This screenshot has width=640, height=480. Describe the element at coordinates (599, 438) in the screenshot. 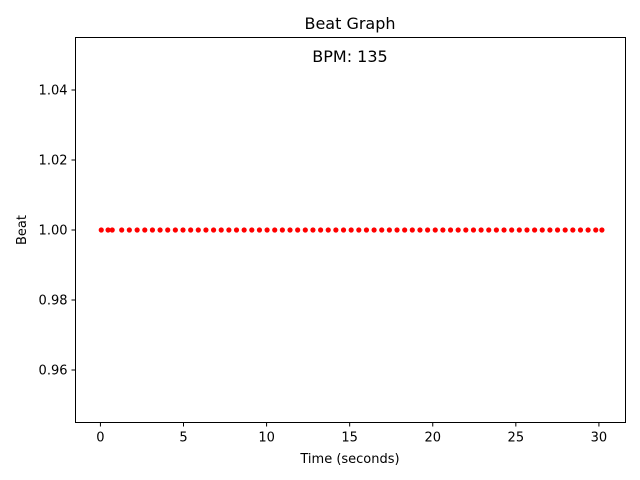

I see `x-tick-label: 30` at that location.